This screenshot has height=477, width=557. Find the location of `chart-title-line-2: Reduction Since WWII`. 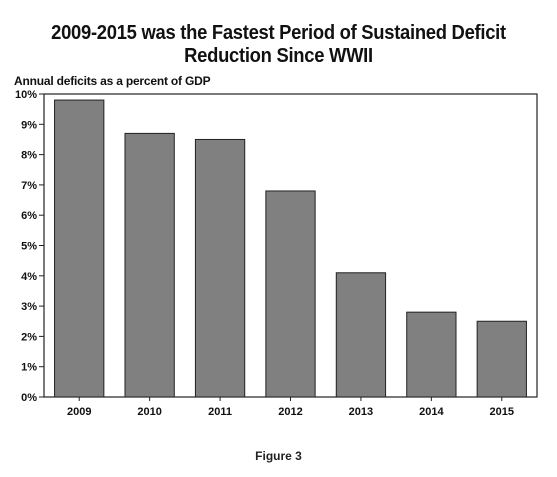

chart-title-line-2: Reduction Since WWII is located at coordinates (278, 56).